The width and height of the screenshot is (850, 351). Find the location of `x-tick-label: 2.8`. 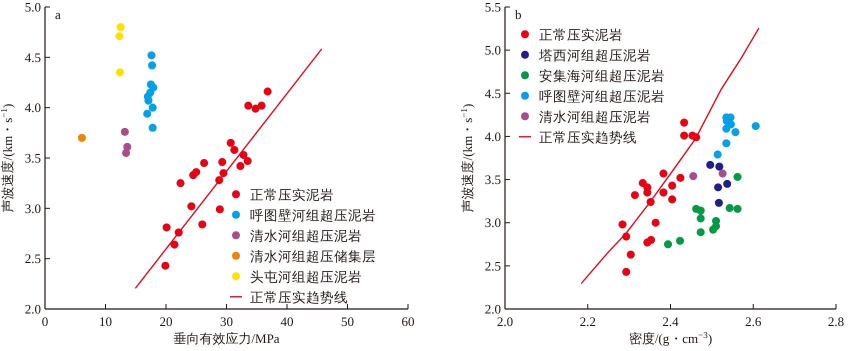

x-tick-label: 2.8 is located at coordinates (836, 321).